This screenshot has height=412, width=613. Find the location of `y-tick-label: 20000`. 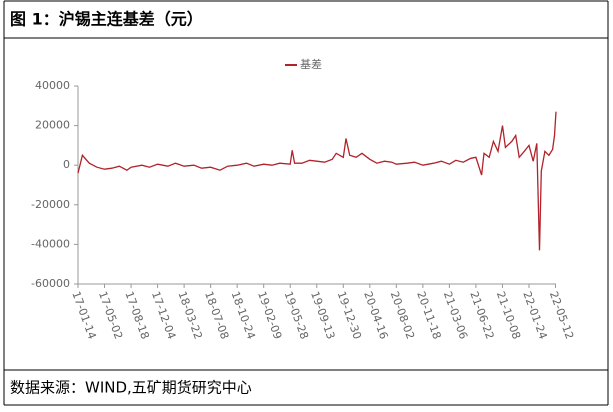

y-tick-label: 20000 is located at coordinates (52, 125).